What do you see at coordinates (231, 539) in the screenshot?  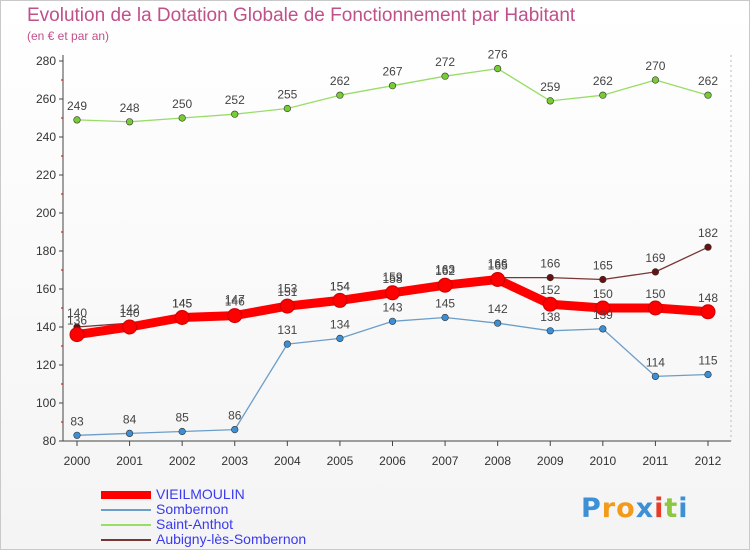 I see `legend-label: Aubigny-lès-Sombernon` at bounding box center [231, 539].